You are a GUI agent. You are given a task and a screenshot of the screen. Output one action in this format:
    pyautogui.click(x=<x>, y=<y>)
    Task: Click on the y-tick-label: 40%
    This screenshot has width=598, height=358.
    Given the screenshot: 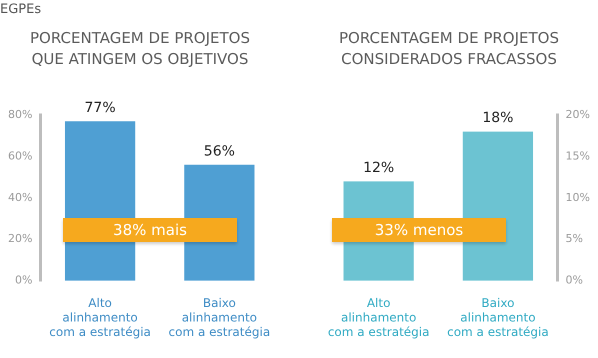 What is the action you would take?
    pyautogui.click(x=20, y=197)
    